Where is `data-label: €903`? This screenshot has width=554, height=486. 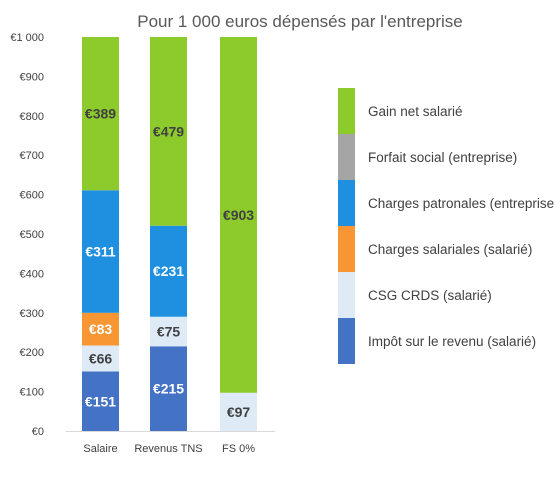
data-label: €903 is located at coordinates (238, 215).